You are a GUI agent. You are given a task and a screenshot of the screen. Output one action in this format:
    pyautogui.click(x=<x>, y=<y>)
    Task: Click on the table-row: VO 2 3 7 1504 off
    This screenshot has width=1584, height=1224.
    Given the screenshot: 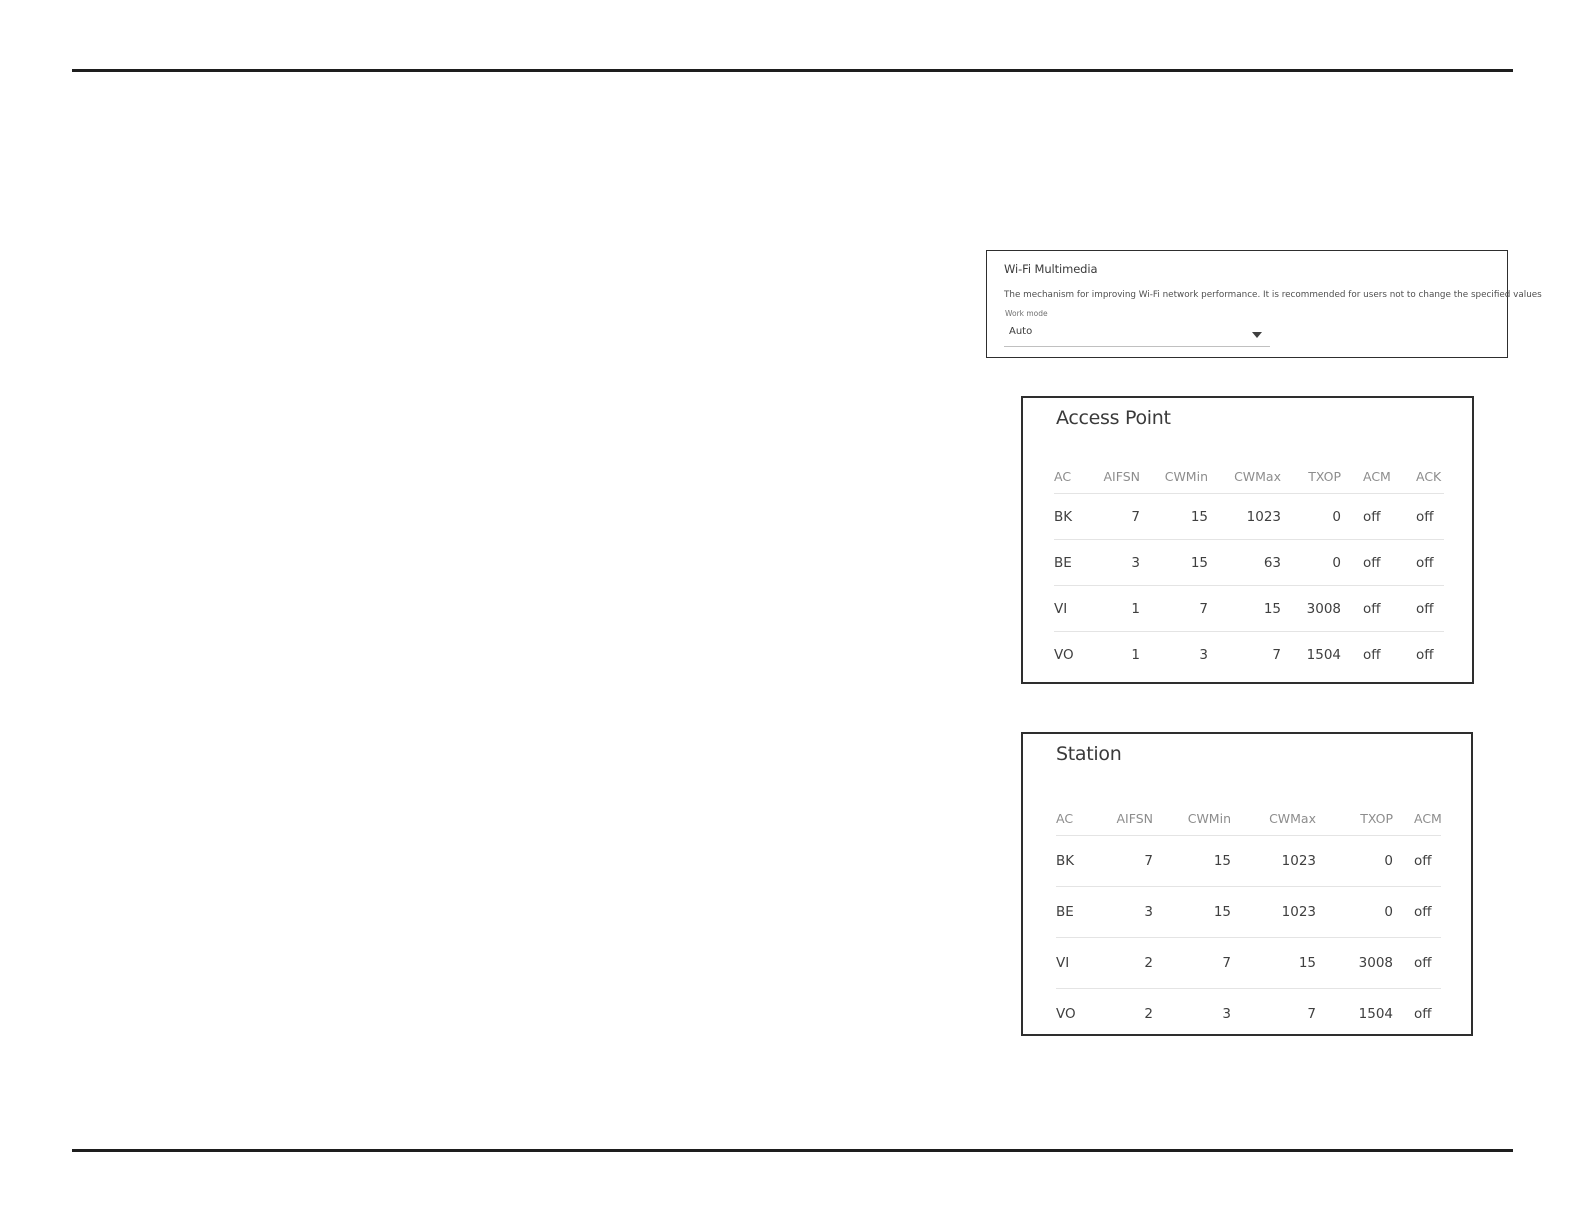 What is the action you would take?
    pyautogui.click(x=1248, y=1014)
    